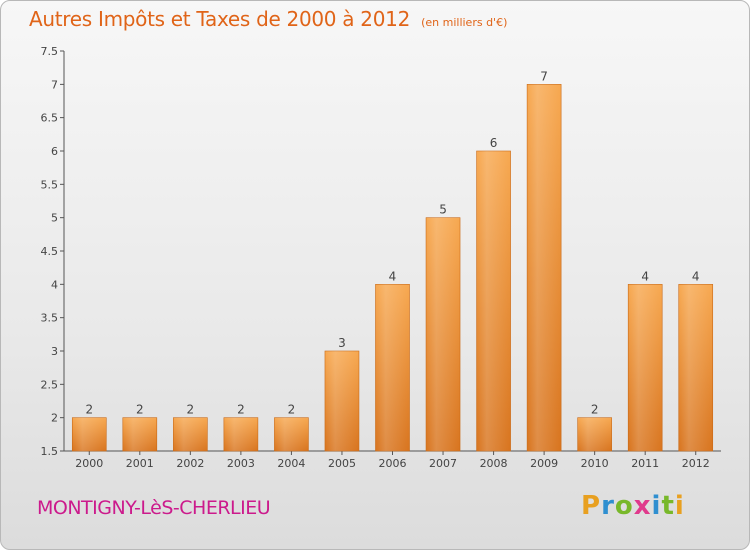 The width and height of the screenshot is (750, 550). What do you see at coordinates (154, 508) in the screenshot?
I see `commune-name: MONTIGNY-LèS-CHERLIEU` at bounding box center [154, 508].